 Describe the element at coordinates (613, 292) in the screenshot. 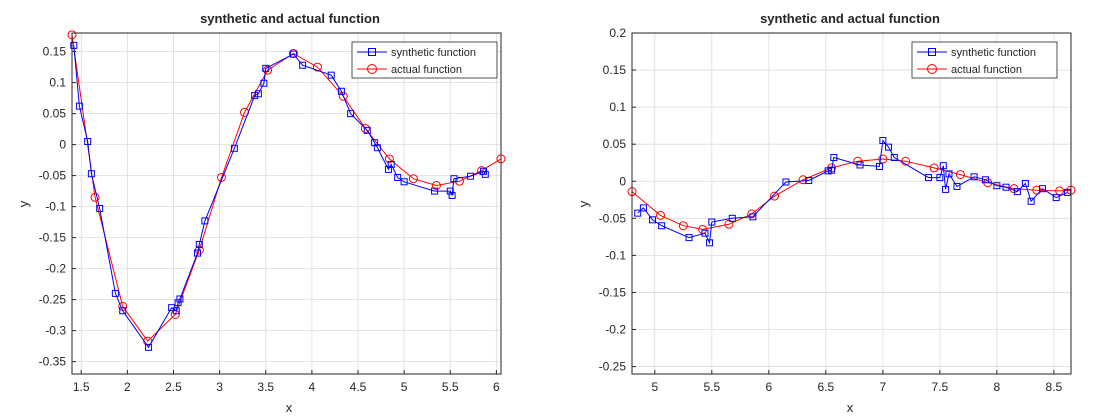

I see `y-tick-label: -0.15` at that location.